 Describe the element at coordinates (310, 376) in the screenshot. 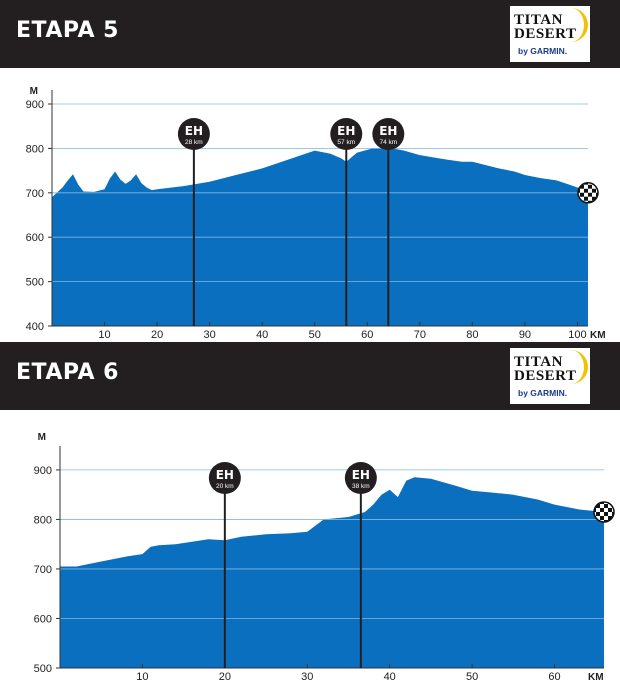

I see `stage6-banner: ETAPA 6 TITAN DESERT by GARMIN.` at that location.